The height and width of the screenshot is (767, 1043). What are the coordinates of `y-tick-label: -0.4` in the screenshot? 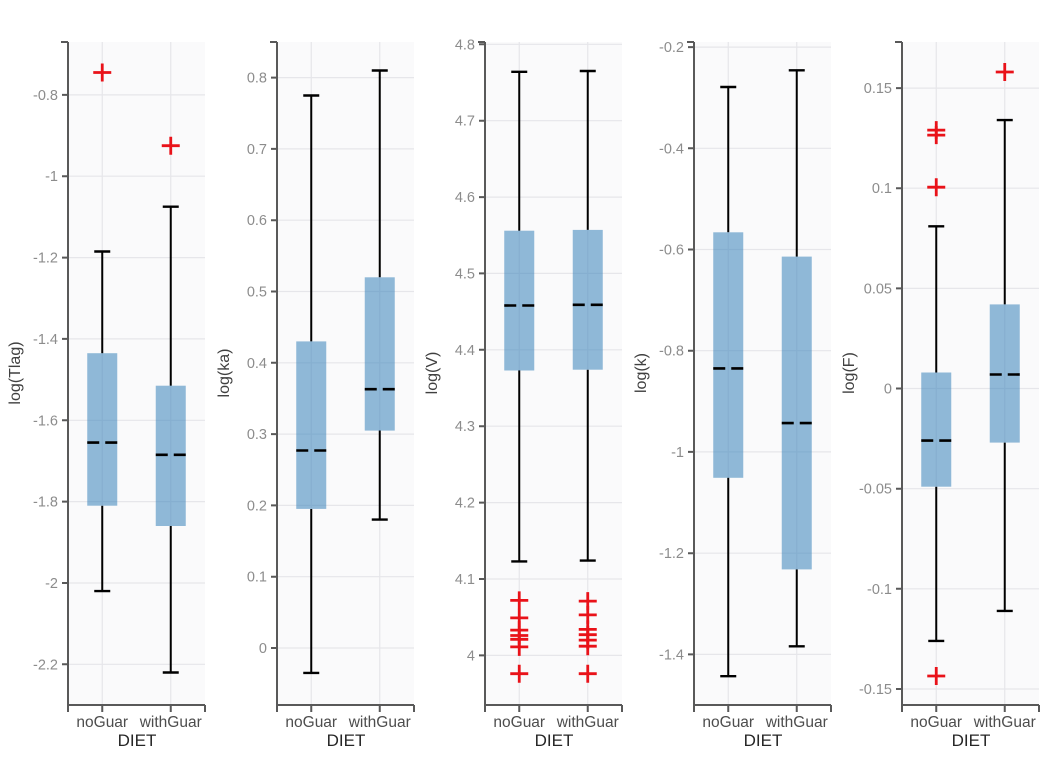 It's located at (671, 149).